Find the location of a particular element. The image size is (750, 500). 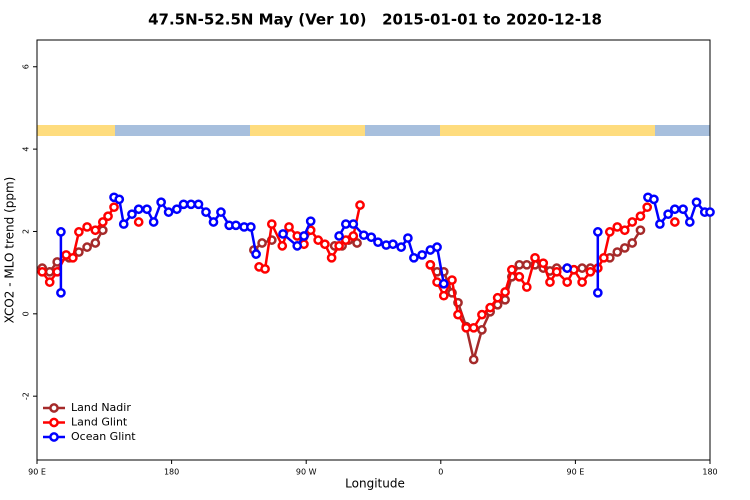

y-axis-label: XCO2 - MLO trend (ppm) is located at coordinates (10, 250).